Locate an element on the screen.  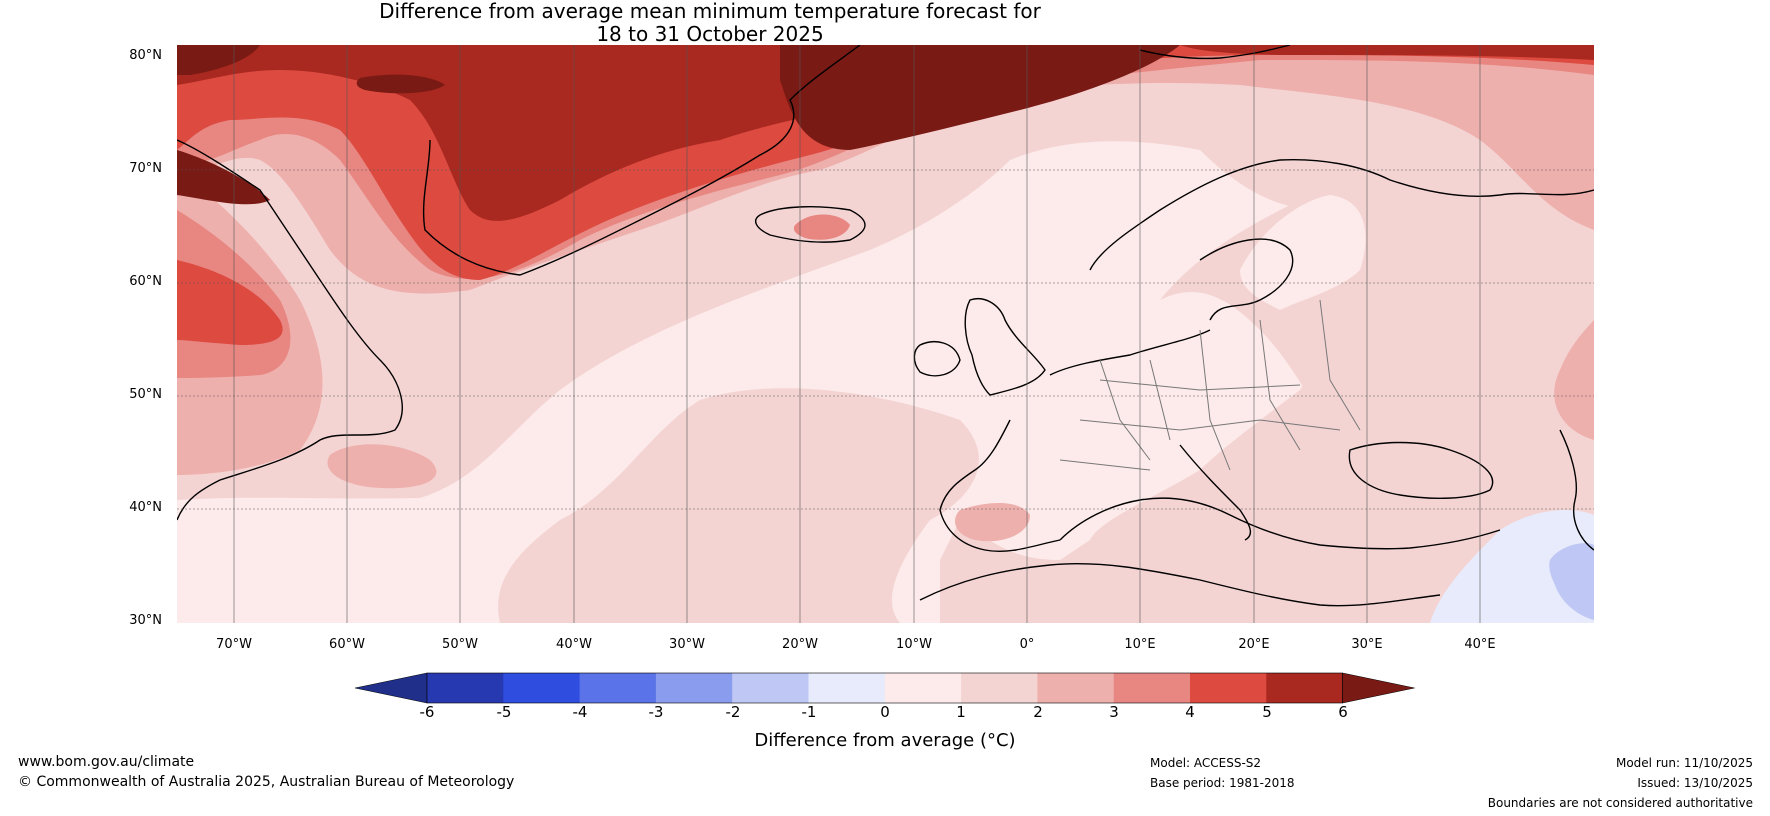
coast-caspian is located at coordinates (1576, 490).